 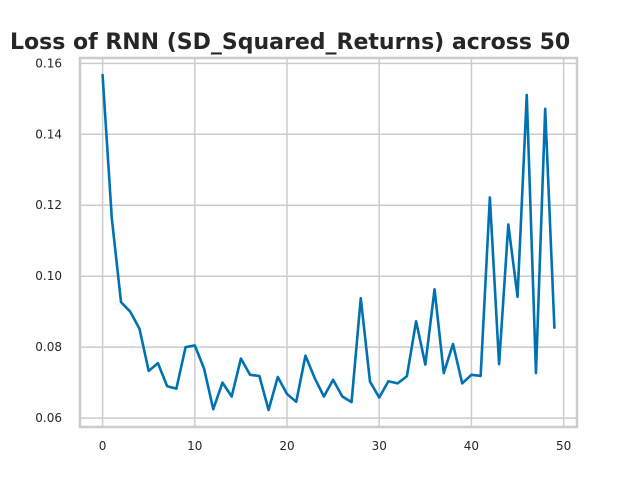 What do you see at coordinates (48, 347) in the screenshot?
I see `y-tick-label: 0.08` at bounding box center [48, 347].